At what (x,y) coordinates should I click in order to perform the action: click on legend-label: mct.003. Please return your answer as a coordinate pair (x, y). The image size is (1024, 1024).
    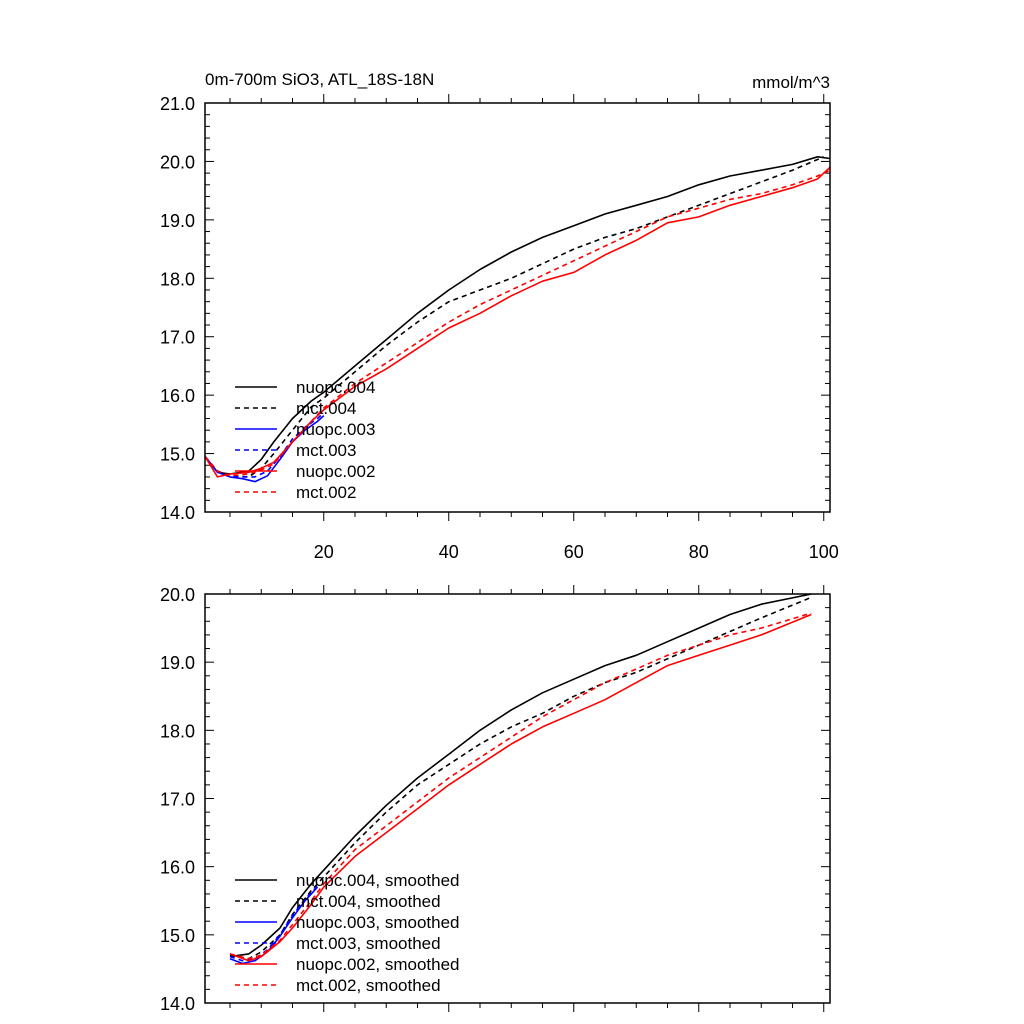
    Looking at the image, I should click on (326, 450).